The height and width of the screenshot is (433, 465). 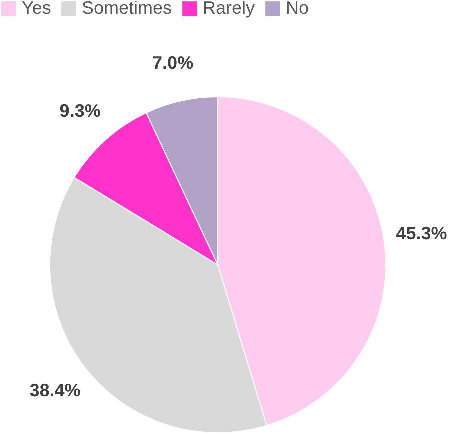 I want to click on data-label: 45.3%, so click(x=422, y=234).